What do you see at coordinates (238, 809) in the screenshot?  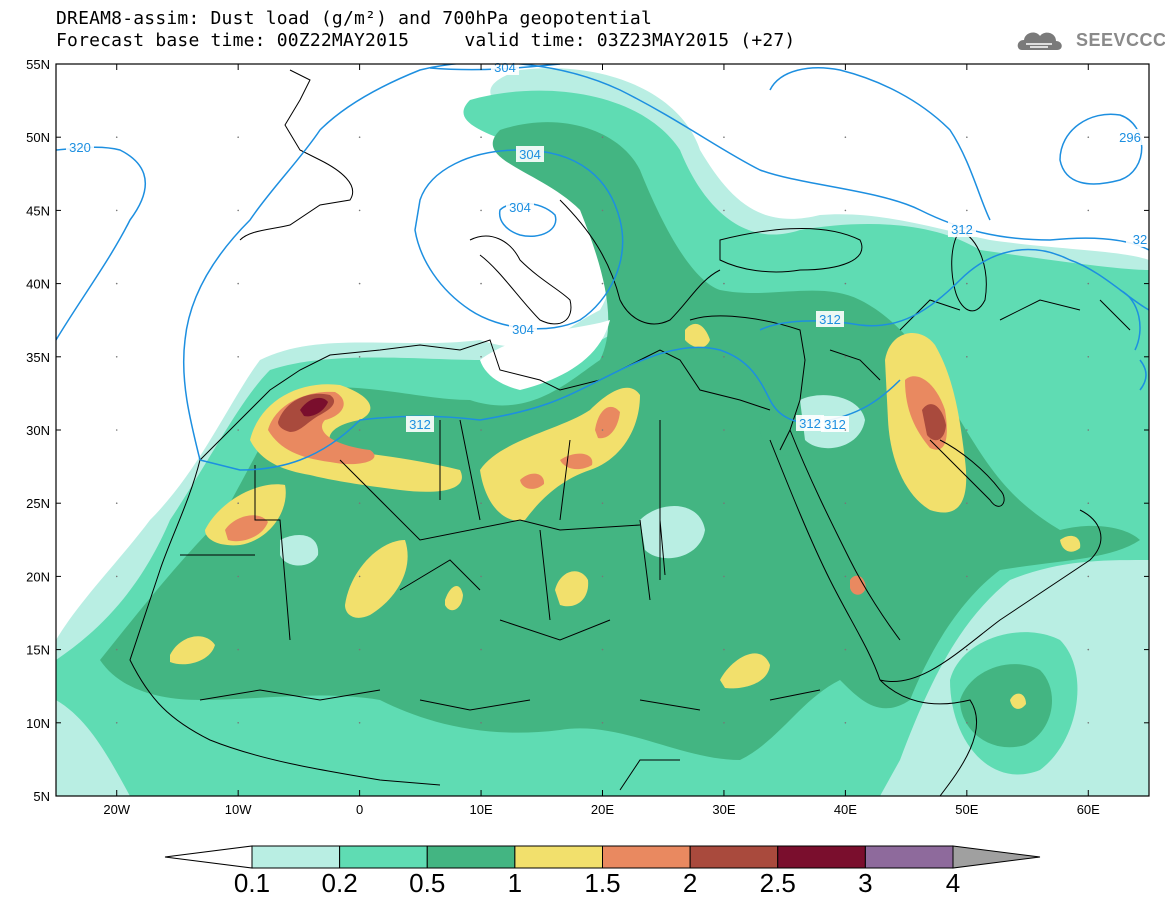 I see `lon-label: 10W` at bounding box center [238, 809].